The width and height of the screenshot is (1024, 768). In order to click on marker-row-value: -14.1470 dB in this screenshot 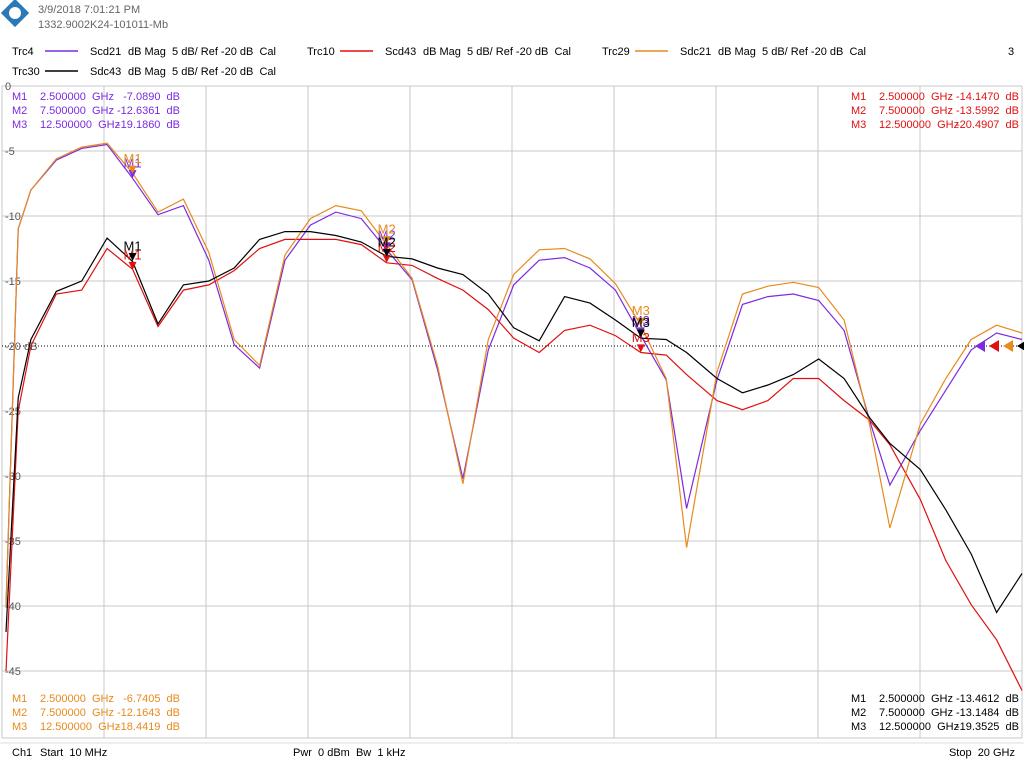, I will do `click(987, 97)`.